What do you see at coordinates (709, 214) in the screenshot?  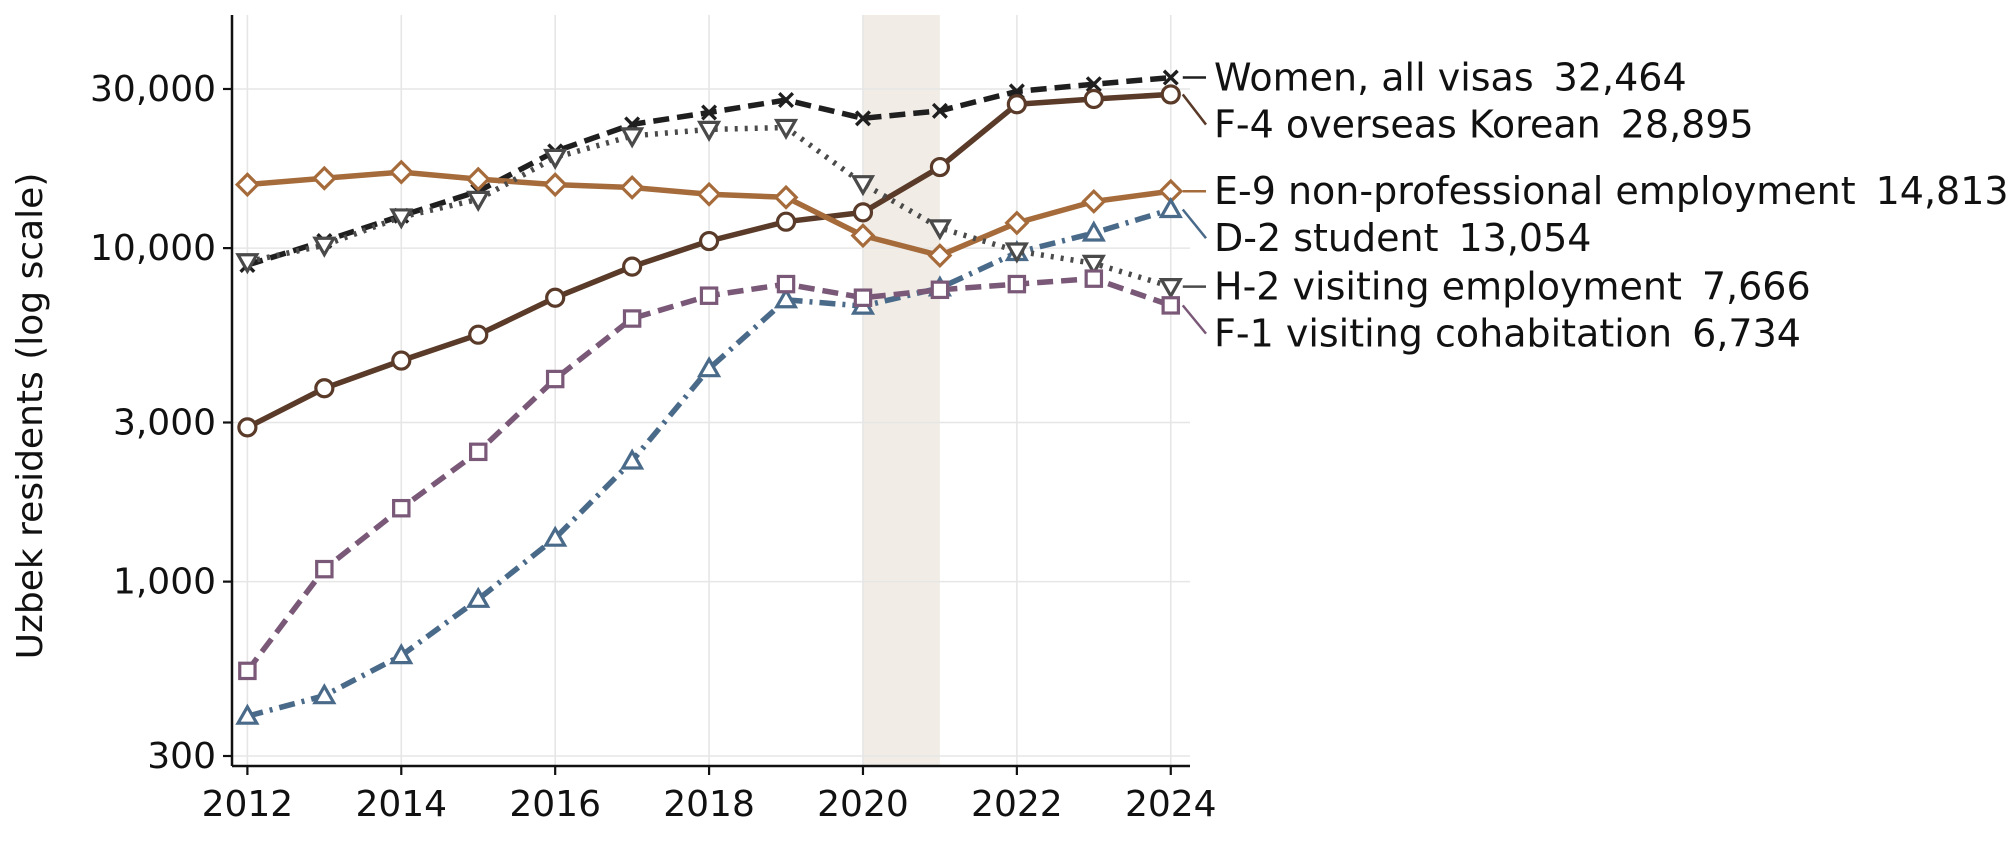 I see `series-e-9-non-professional-employment` at bounding box center [709, 214].